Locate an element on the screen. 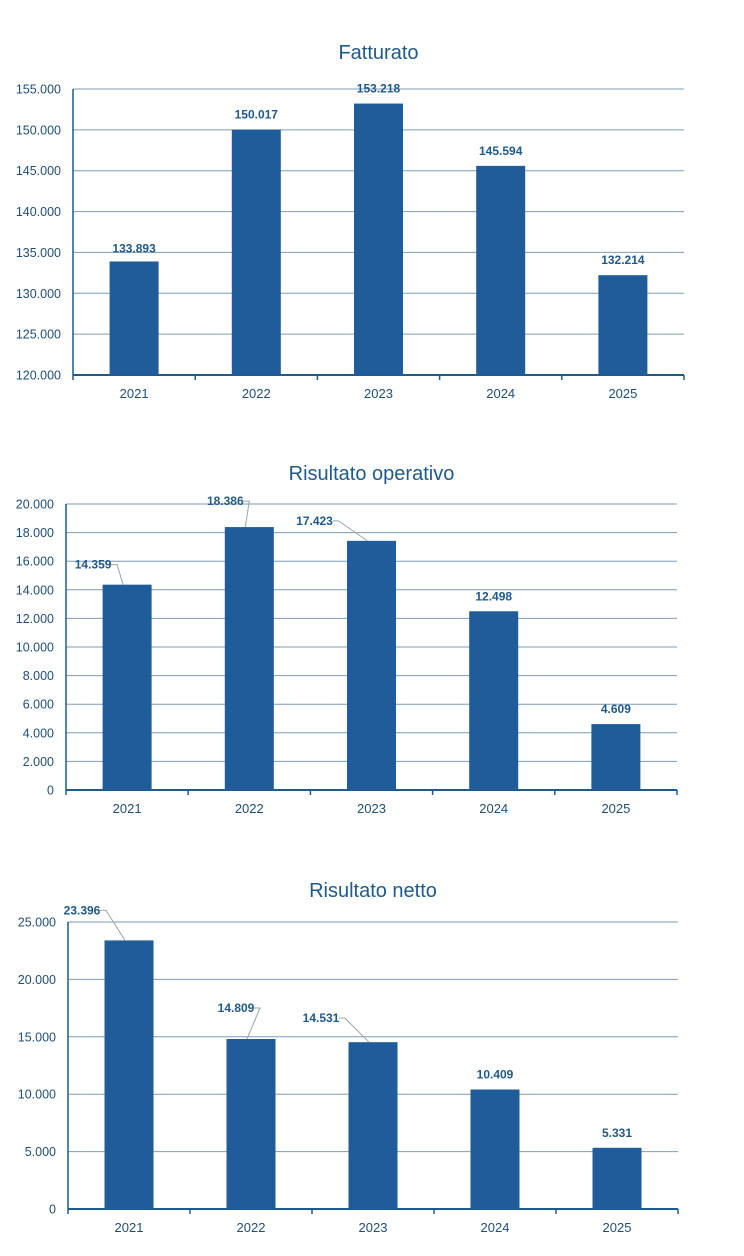 This screenshot has height=1256, width=744. y-tick-label: 14.000 is located at coordinates (35, 590).